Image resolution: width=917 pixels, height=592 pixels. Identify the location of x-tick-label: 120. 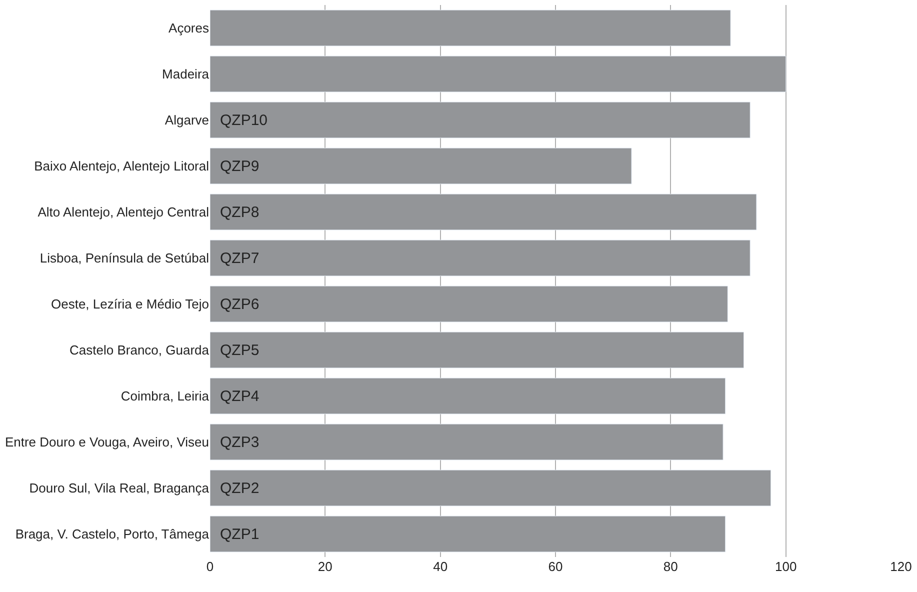
(901, 566).